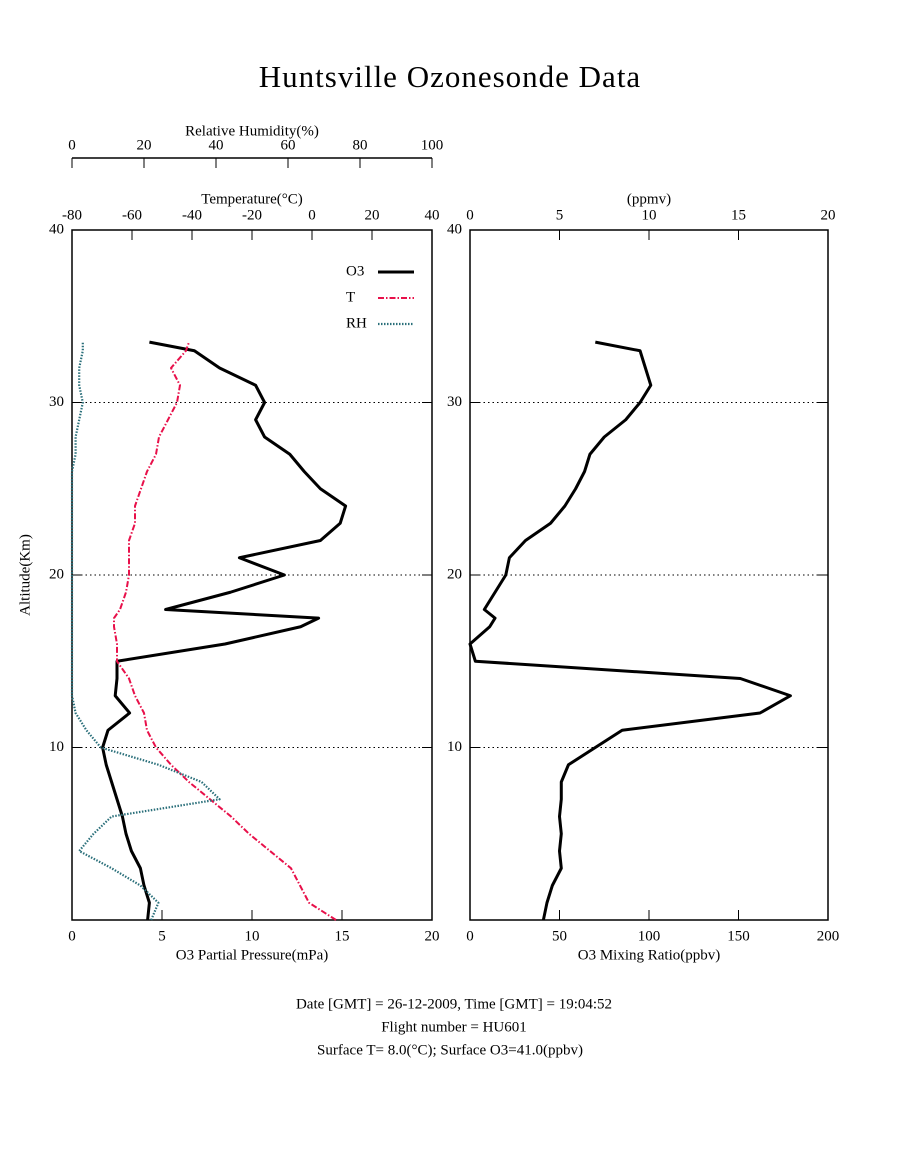  I want to click on x-tick-label: 5, so click(162, 936).